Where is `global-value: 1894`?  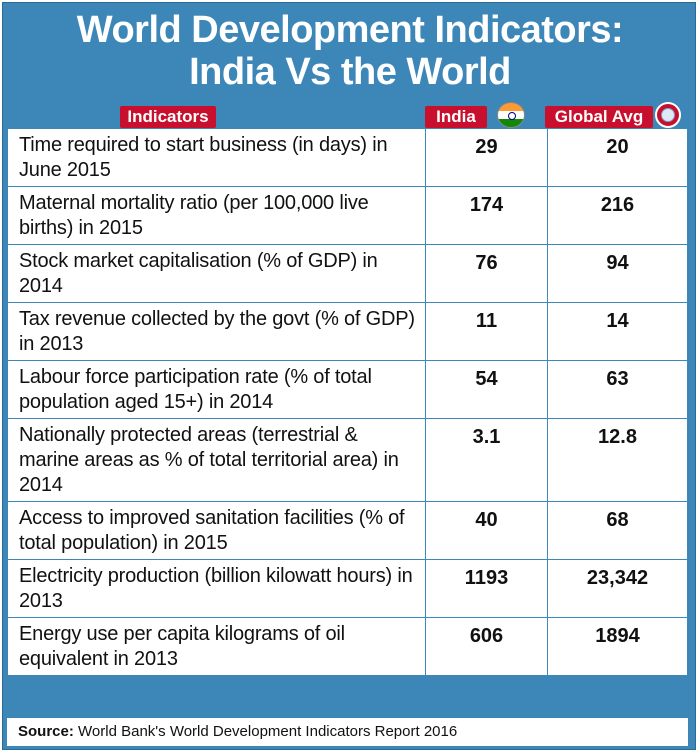
global-value: 1894 is located at coordinates (617, 646).